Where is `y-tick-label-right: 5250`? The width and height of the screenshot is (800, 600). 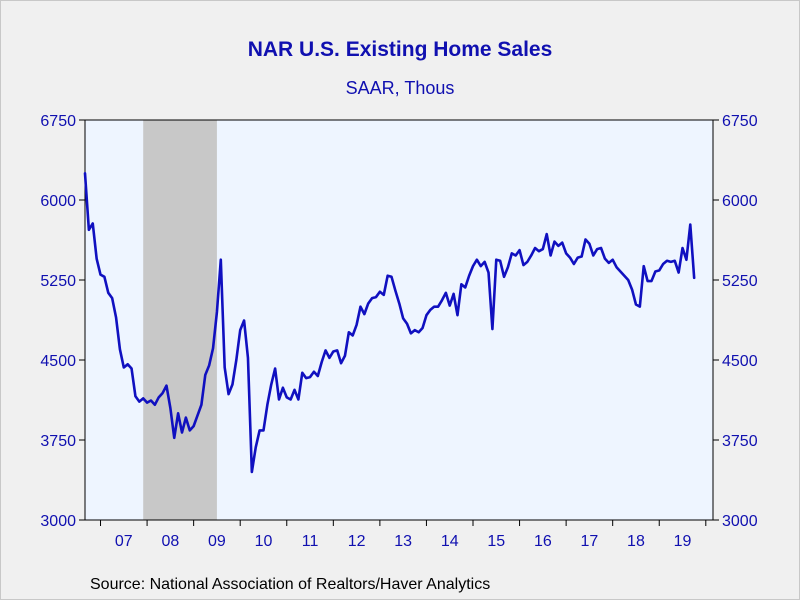
y-tick-label-right: 5250 is located at coordinates (740, 281).